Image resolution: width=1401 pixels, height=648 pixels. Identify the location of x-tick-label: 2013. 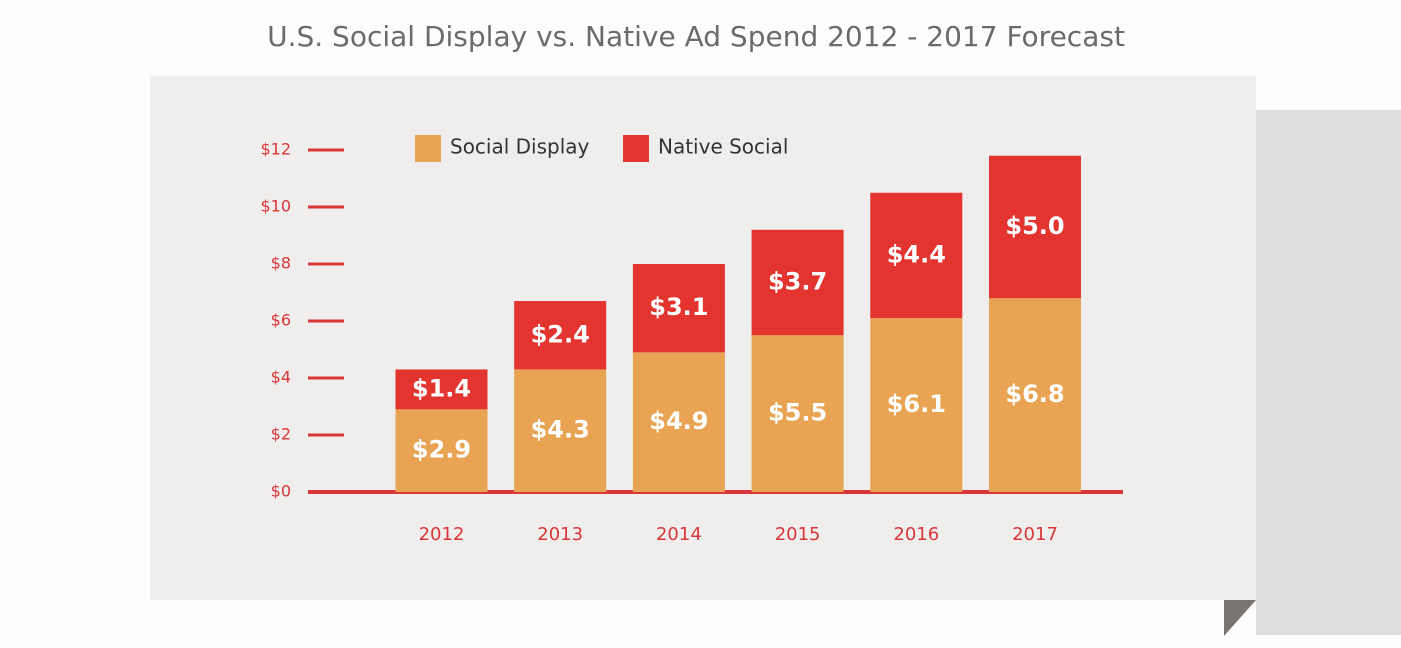
(560, 534).